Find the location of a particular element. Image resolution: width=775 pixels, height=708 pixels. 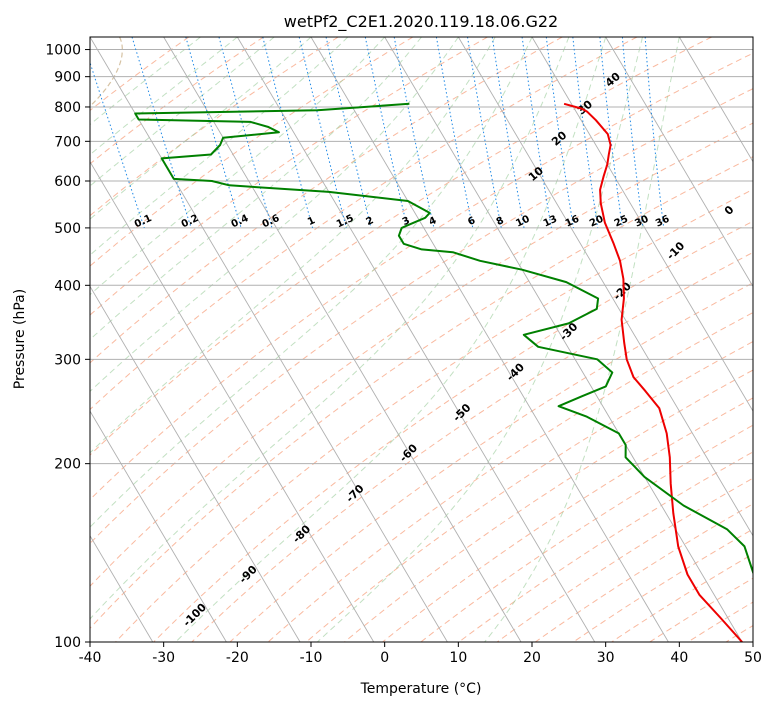

x-axis-label: Temperature (°C) is located at coordinates (421, 689).